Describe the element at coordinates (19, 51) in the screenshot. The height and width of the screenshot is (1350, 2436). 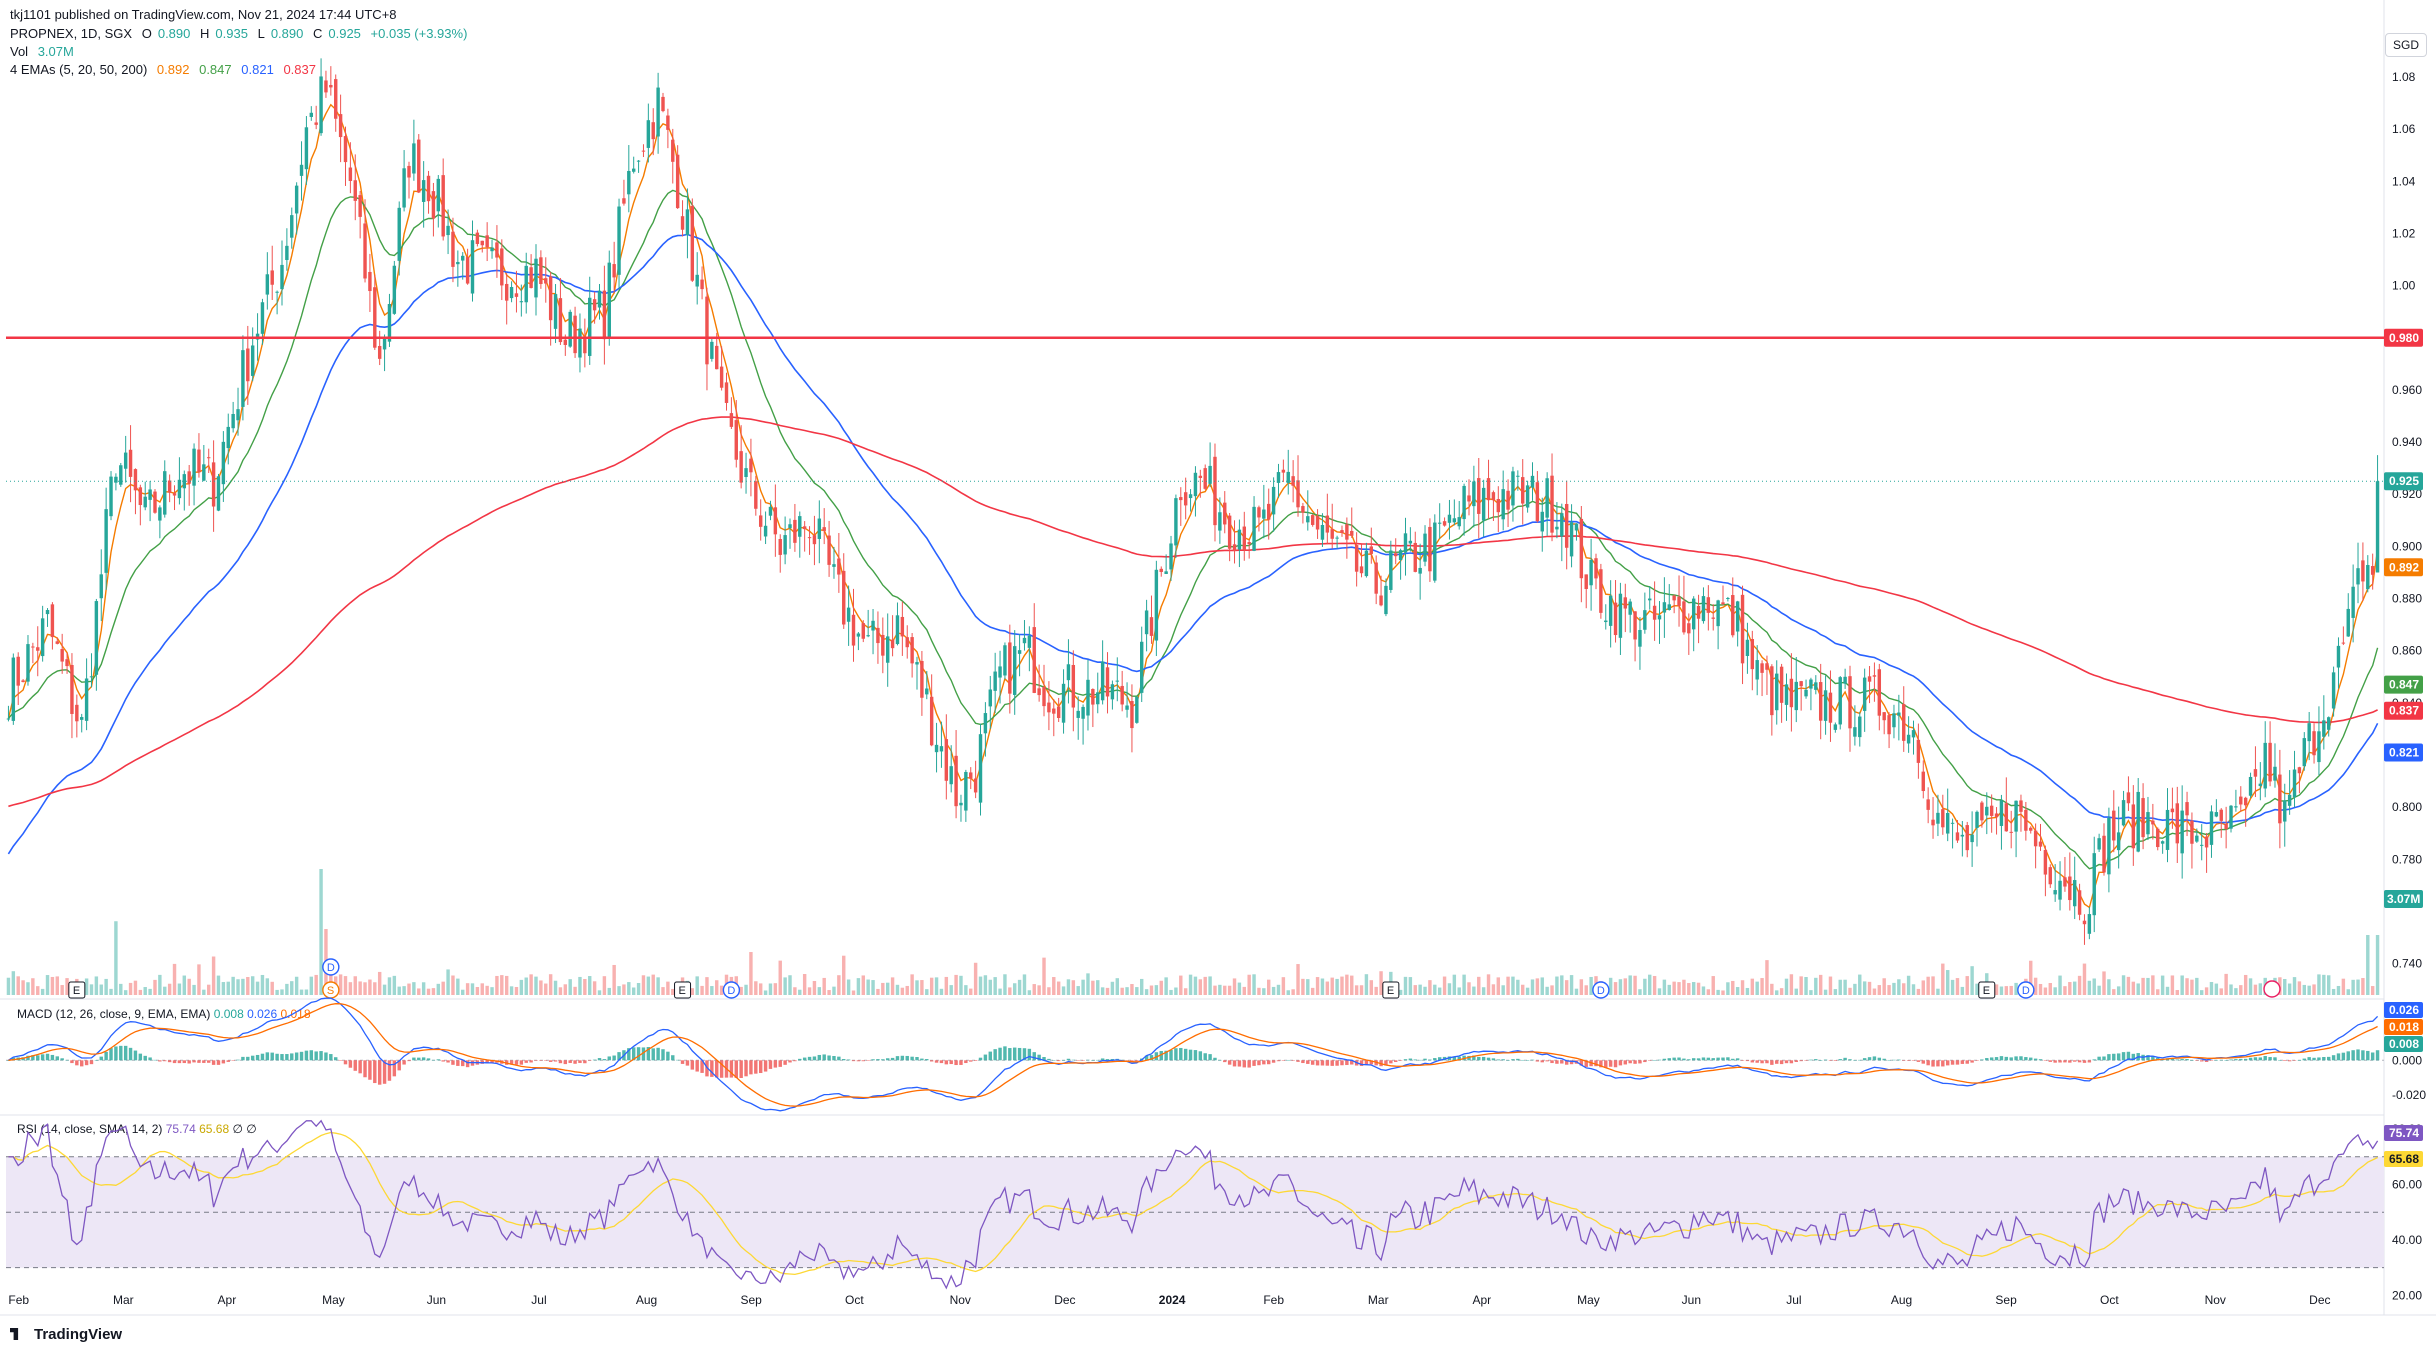
I see `volume-label: Vol` at that location.